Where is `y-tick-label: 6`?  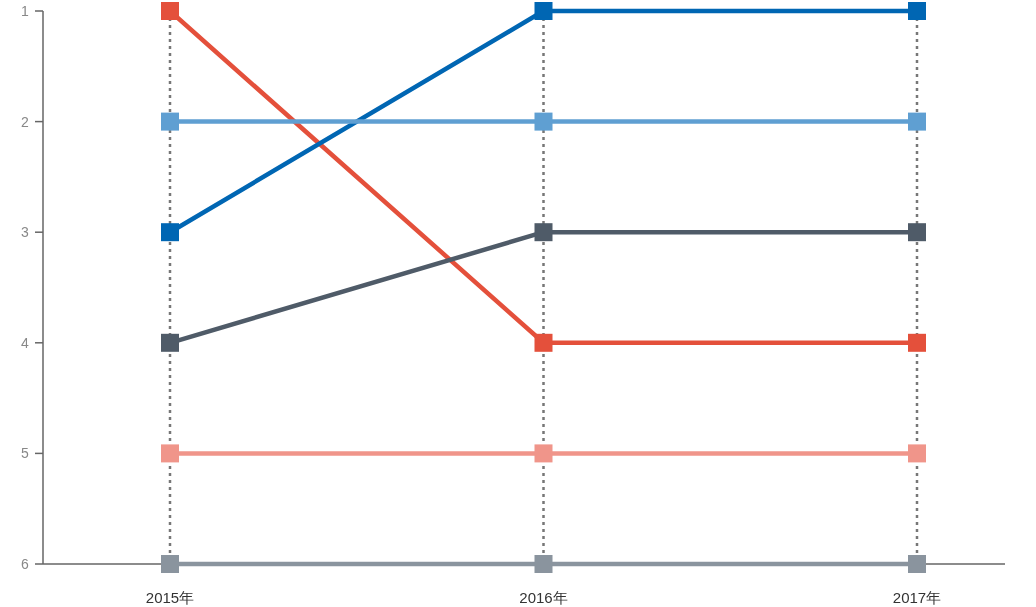 y-tick-label: 6 is located at coordinates (25, 564).